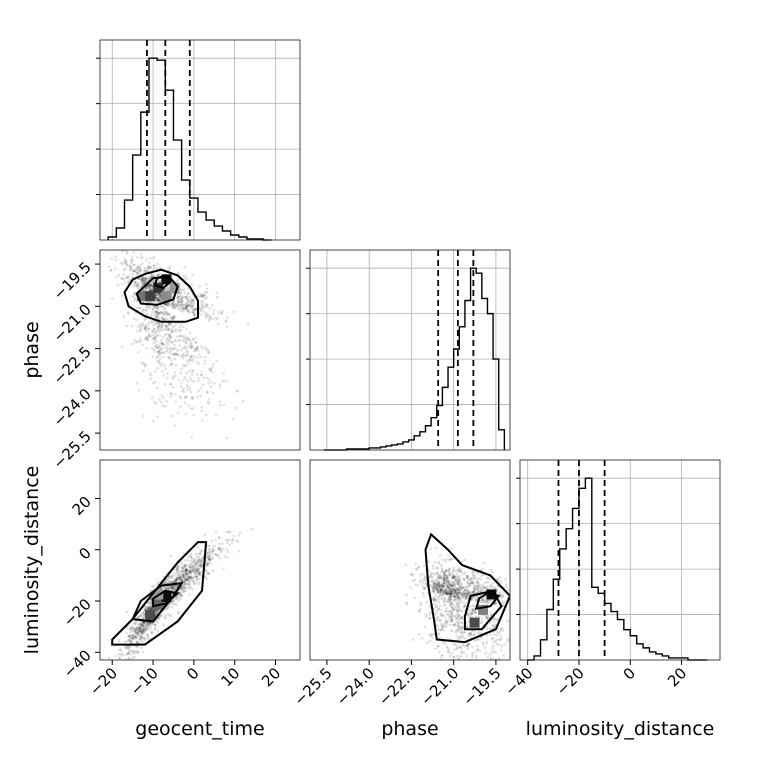 Image resolution: width=760 pixels, height=760 pixels. I want to click on density-block, so click(166, 279).